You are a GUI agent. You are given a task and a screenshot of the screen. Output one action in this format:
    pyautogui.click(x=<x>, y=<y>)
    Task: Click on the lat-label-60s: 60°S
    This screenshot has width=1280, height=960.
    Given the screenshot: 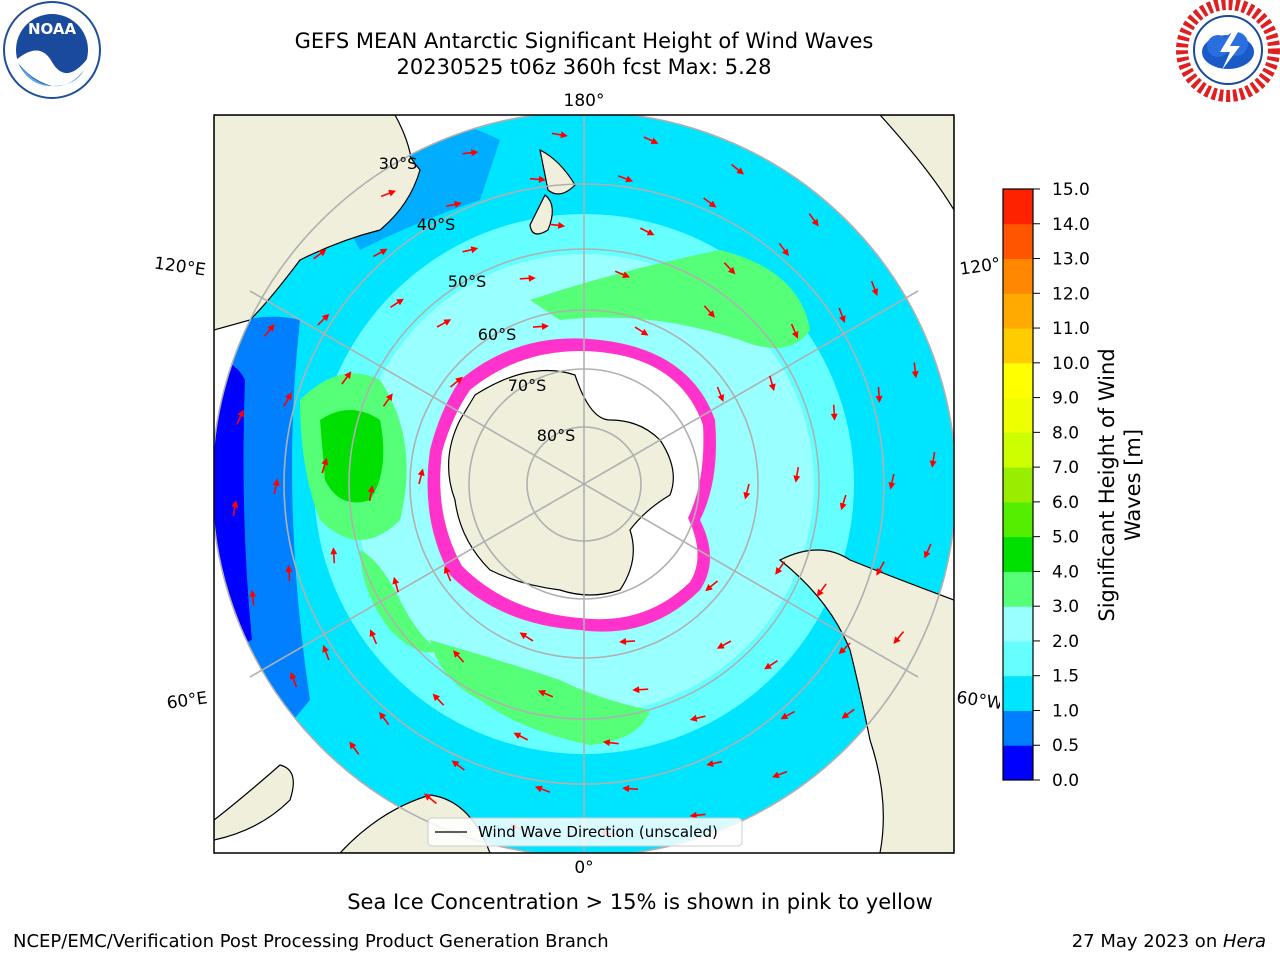 What is the action you would take?
    pyautogui.click(x=497, y=334)
    